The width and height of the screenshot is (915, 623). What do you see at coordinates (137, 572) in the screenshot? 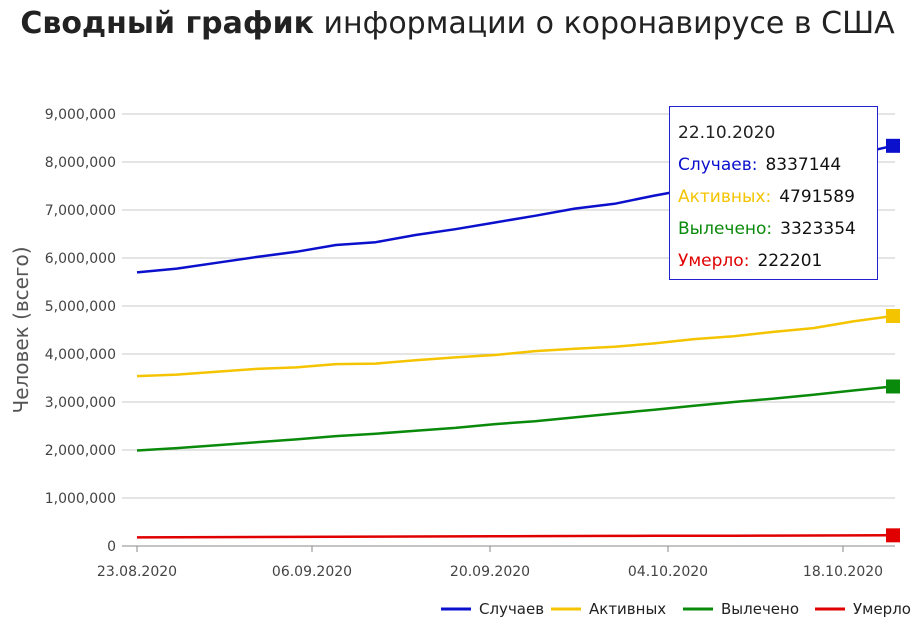
I see `x-tick-label: 23.08.2020` at bounding box center [137, 572].